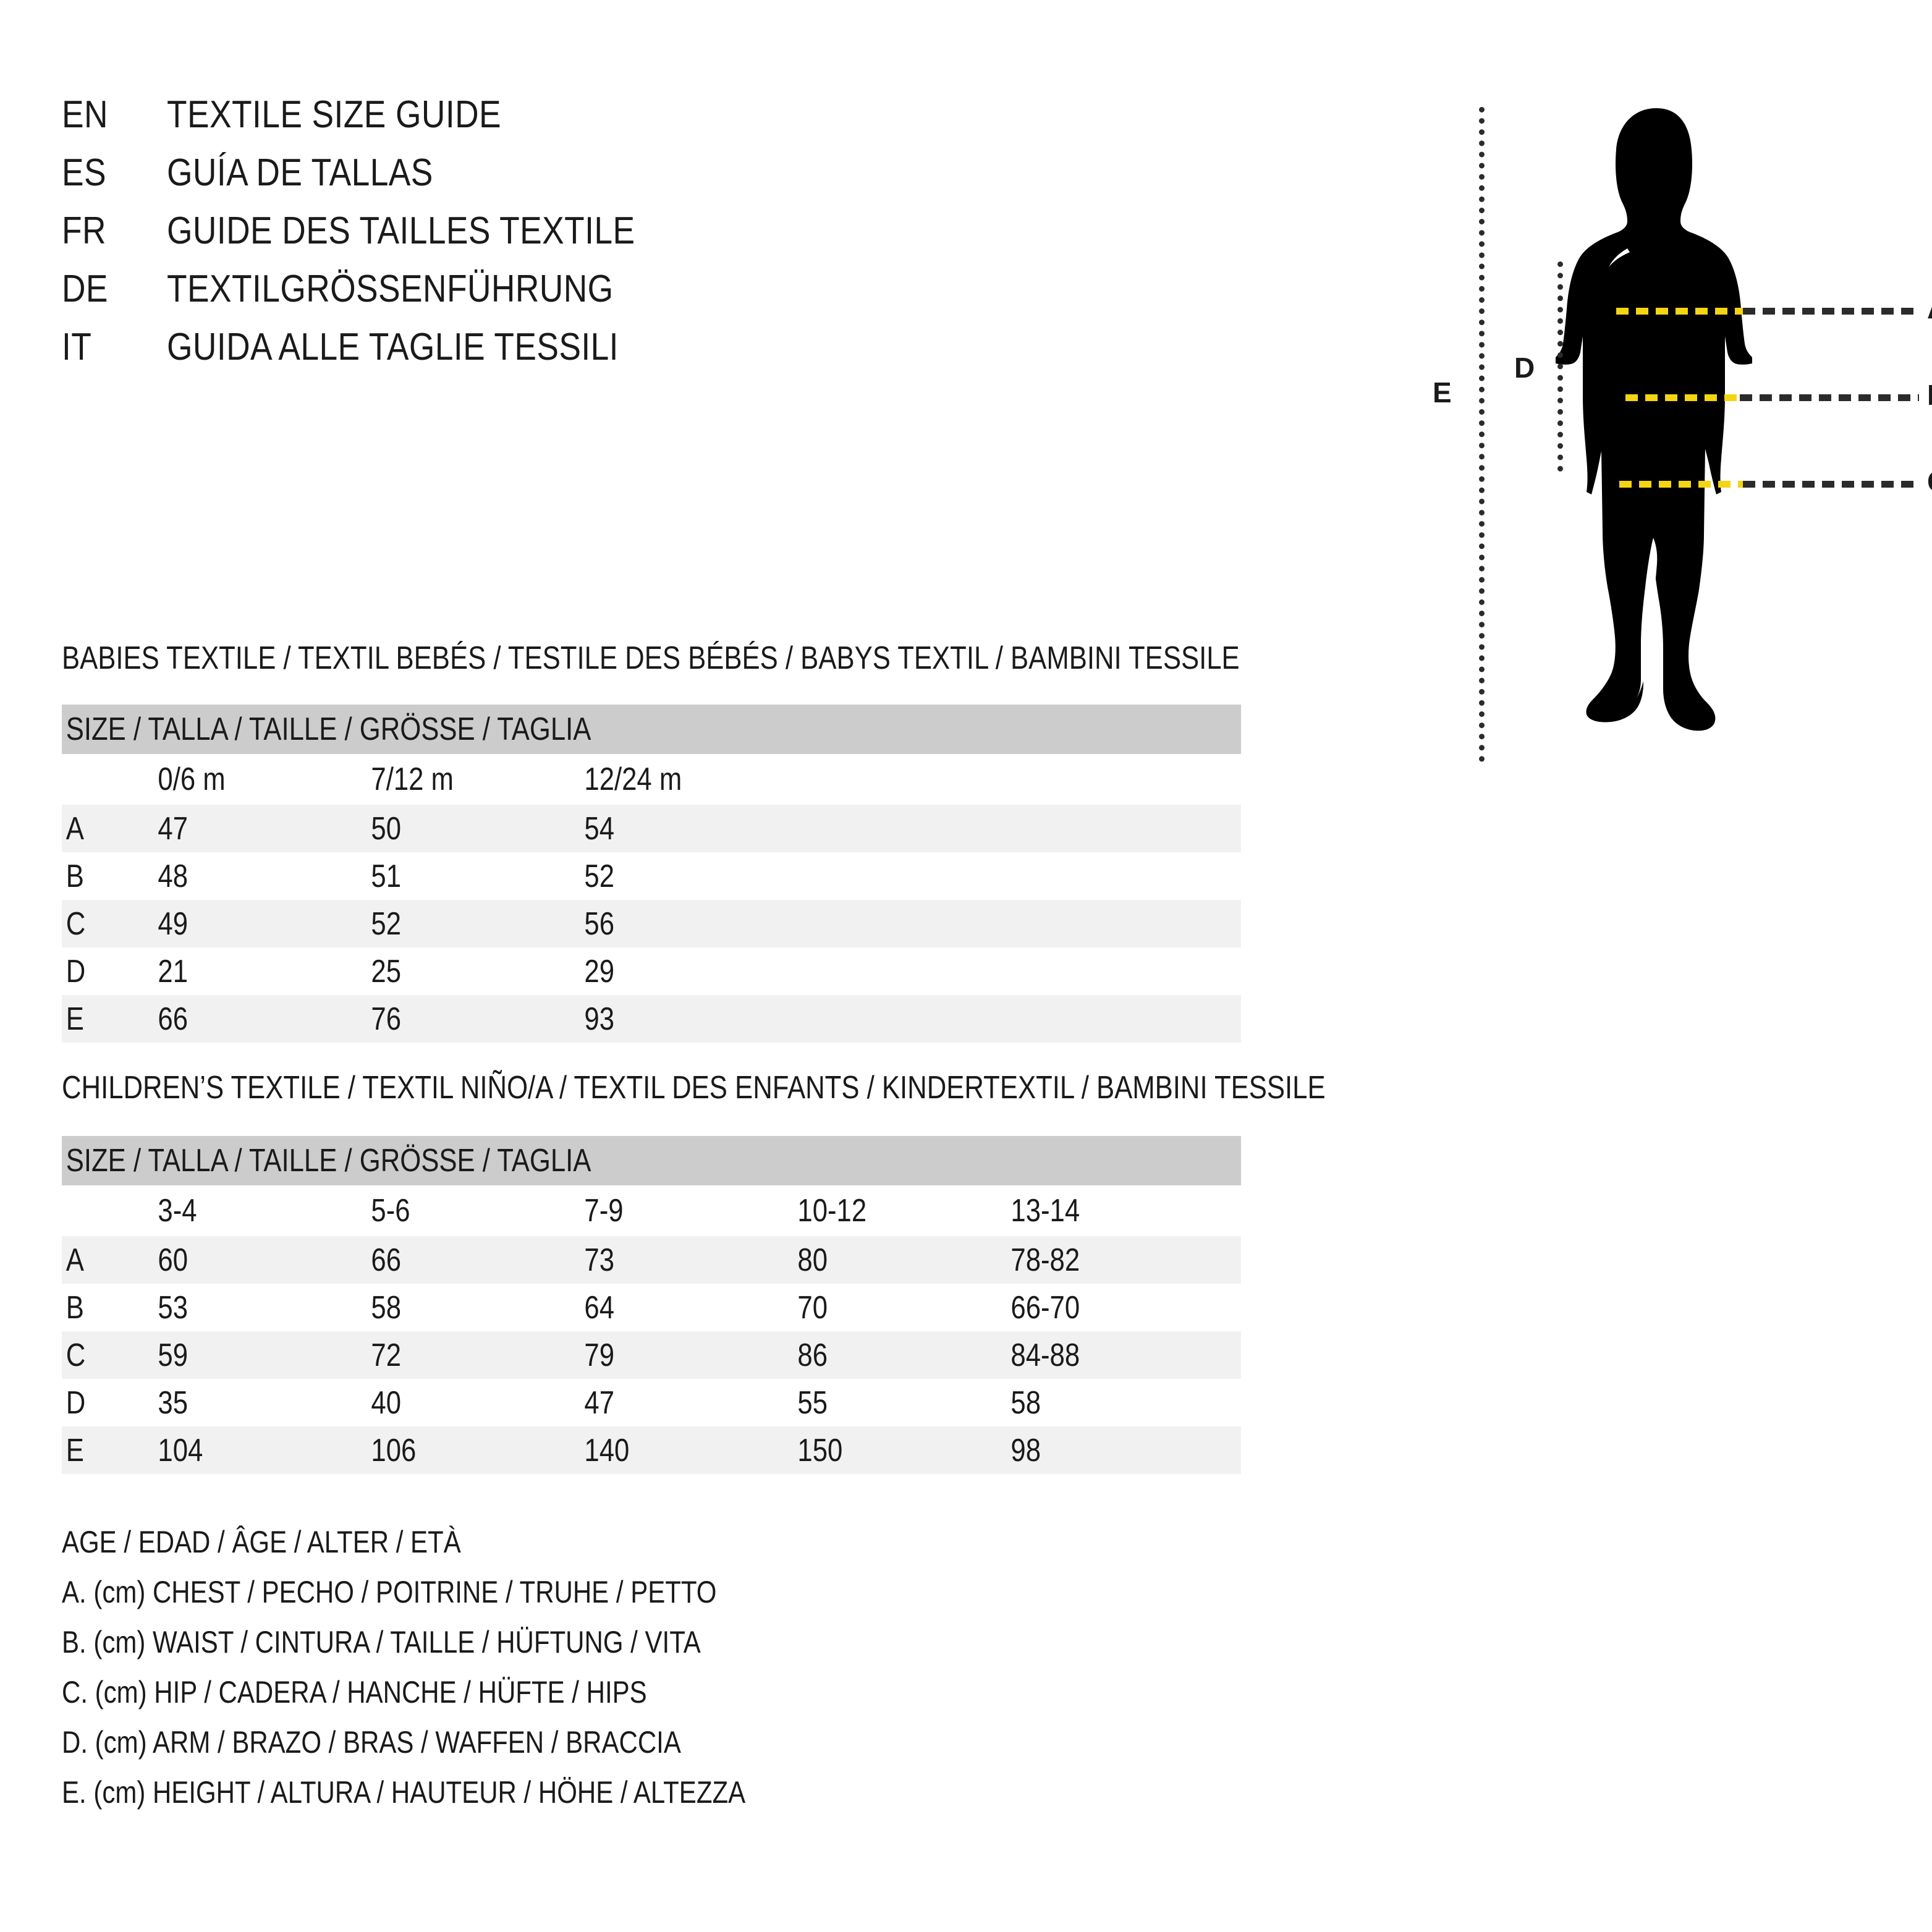  I want to click on children-b-2: 64, so click(599, 1307).